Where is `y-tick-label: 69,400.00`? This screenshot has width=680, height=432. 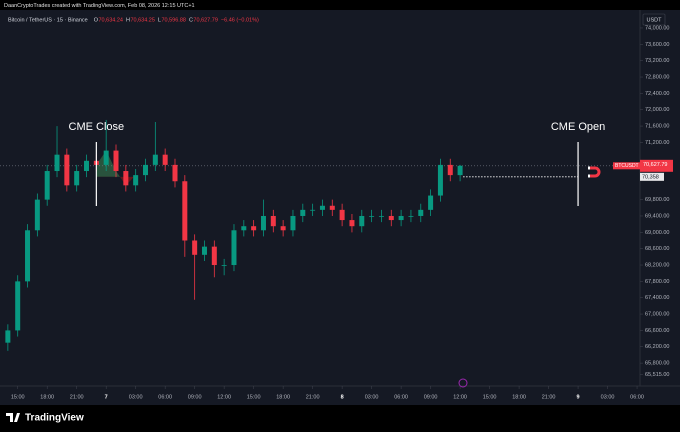
y-tick-label: 69,400.00 is located at coordinates (657, 216).